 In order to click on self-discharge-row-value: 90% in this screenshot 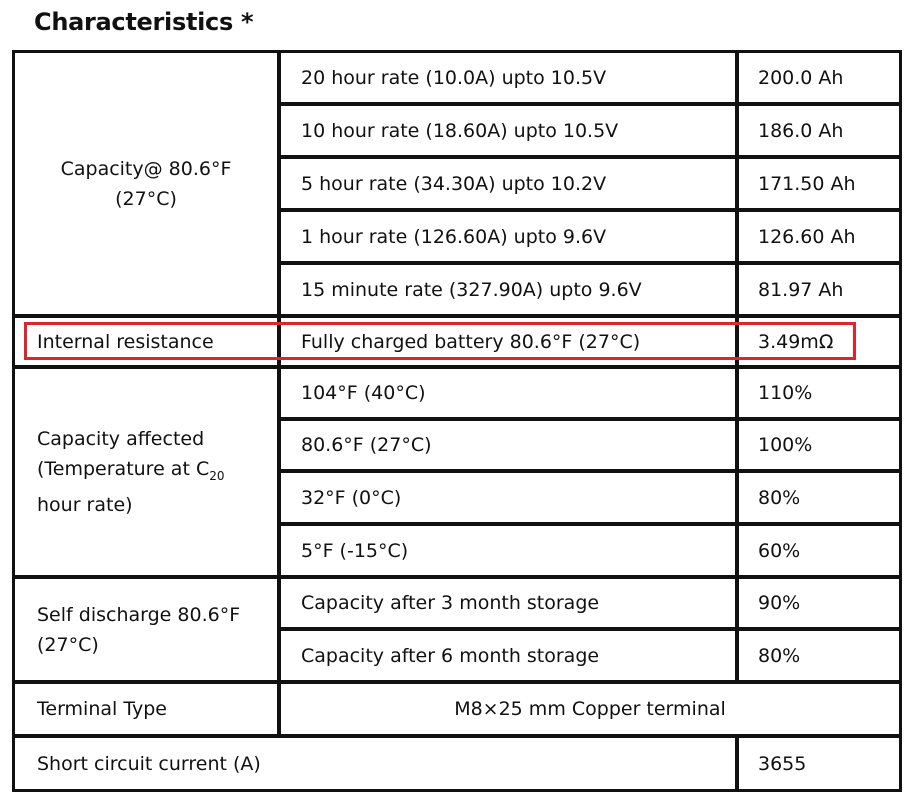, I will do `click(819, 603)`.